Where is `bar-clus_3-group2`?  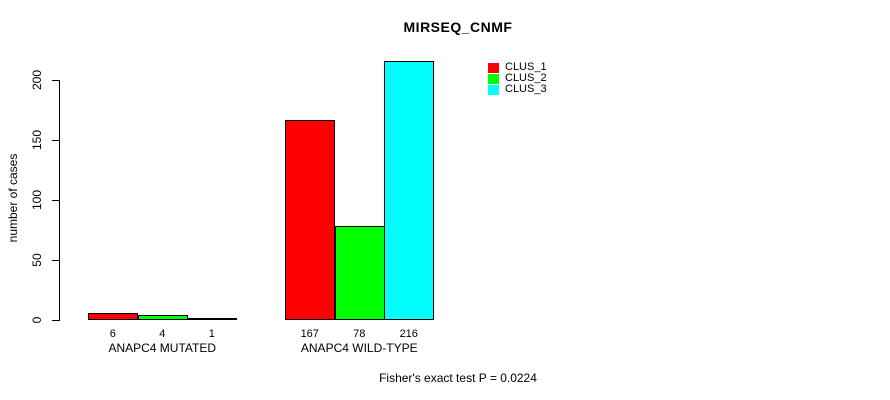
bar-clus_3-group2 is located at coordinates (409, 190).